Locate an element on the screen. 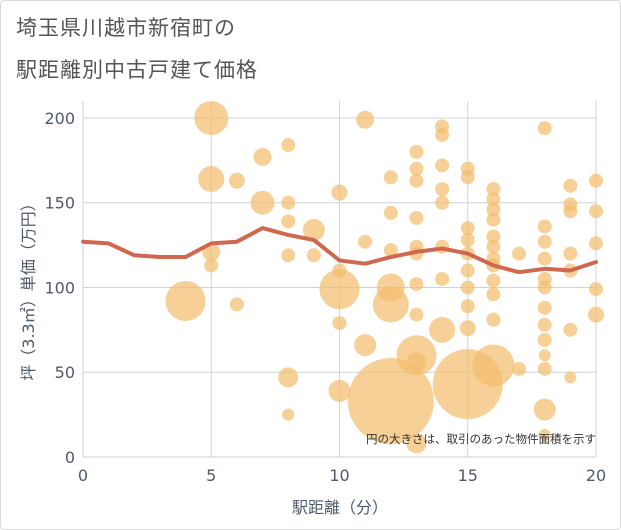  x-tick-label: 5 is located at coordinates (211, 475).